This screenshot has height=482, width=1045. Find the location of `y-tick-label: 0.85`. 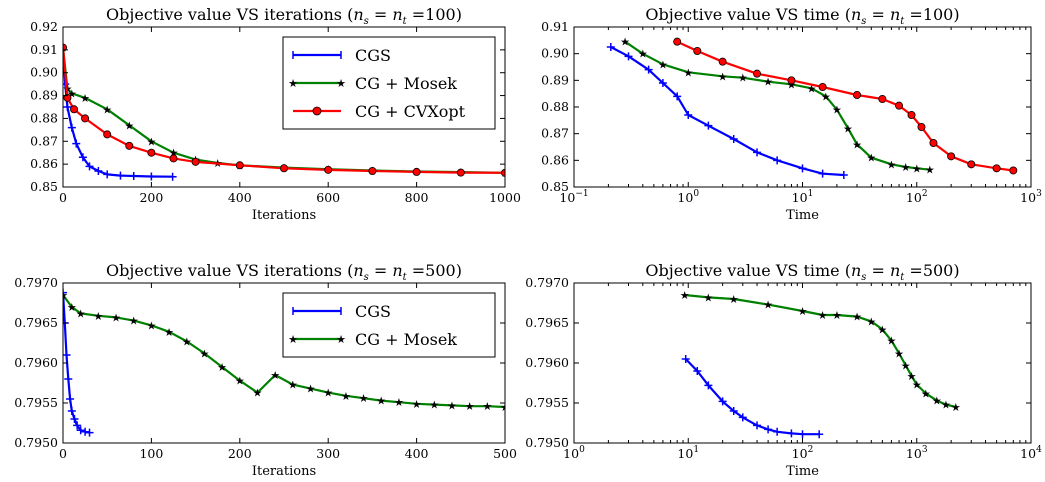

y-tick-label: 0.85 is located at coordinates (44, 186).